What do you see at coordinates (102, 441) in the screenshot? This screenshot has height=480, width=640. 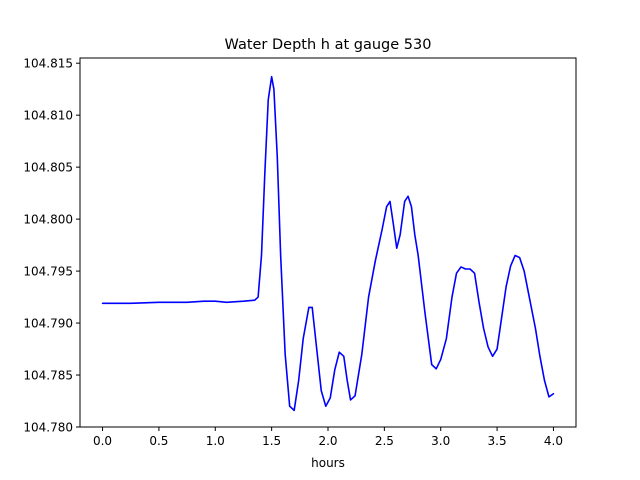 I see `x-tick-label: 0.0` at bounding box center [102, 441].